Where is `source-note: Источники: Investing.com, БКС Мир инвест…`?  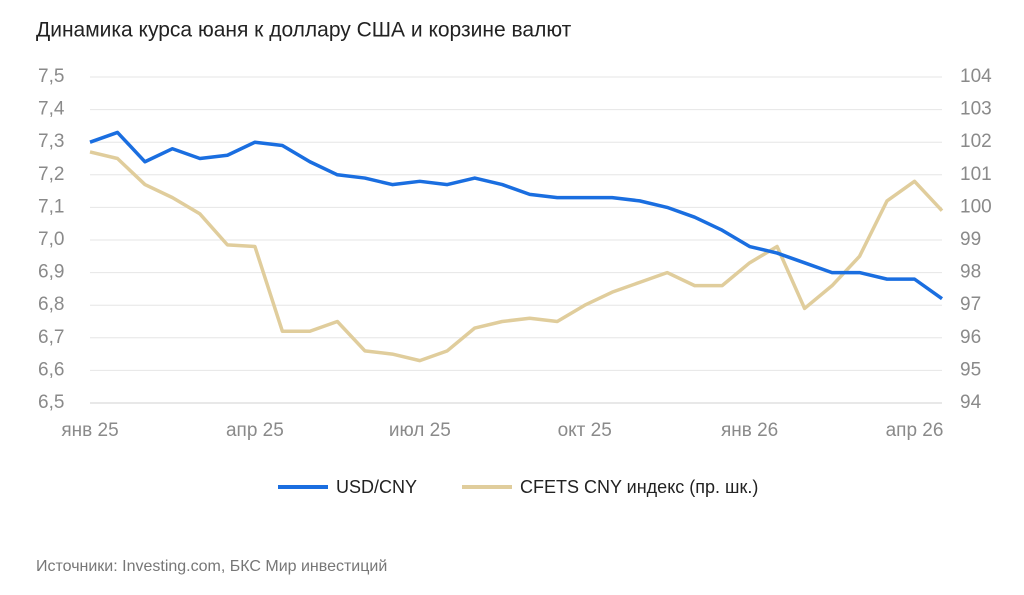 source-note: Источники: Investing.com, БКС Мир инвест… is located at coordinates (211, 566).